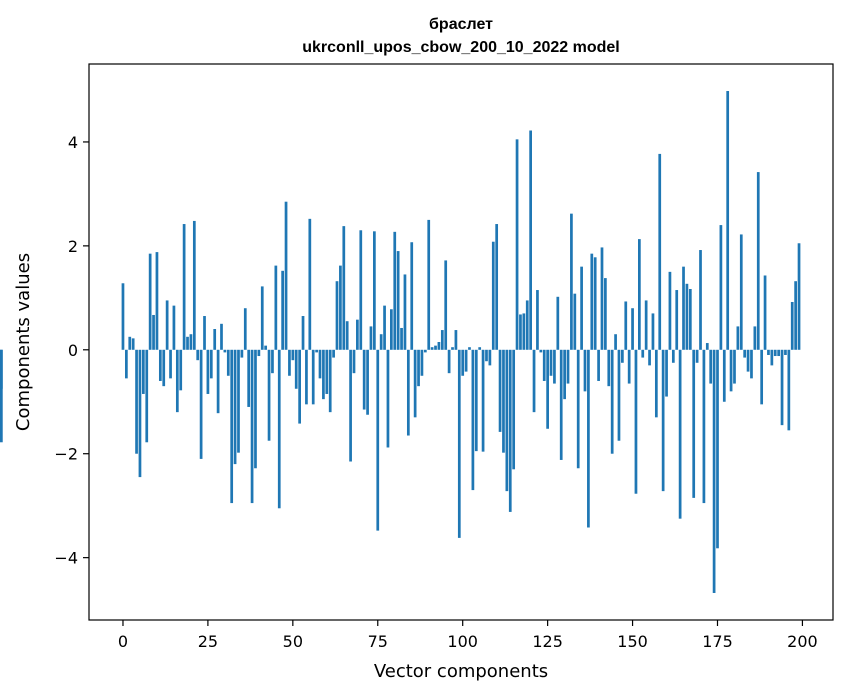 The height and width of the screenshot is (696, 847). I want to click on x-axis: 0 25 50 75 100 125 150 175 200, so click(468, 635).